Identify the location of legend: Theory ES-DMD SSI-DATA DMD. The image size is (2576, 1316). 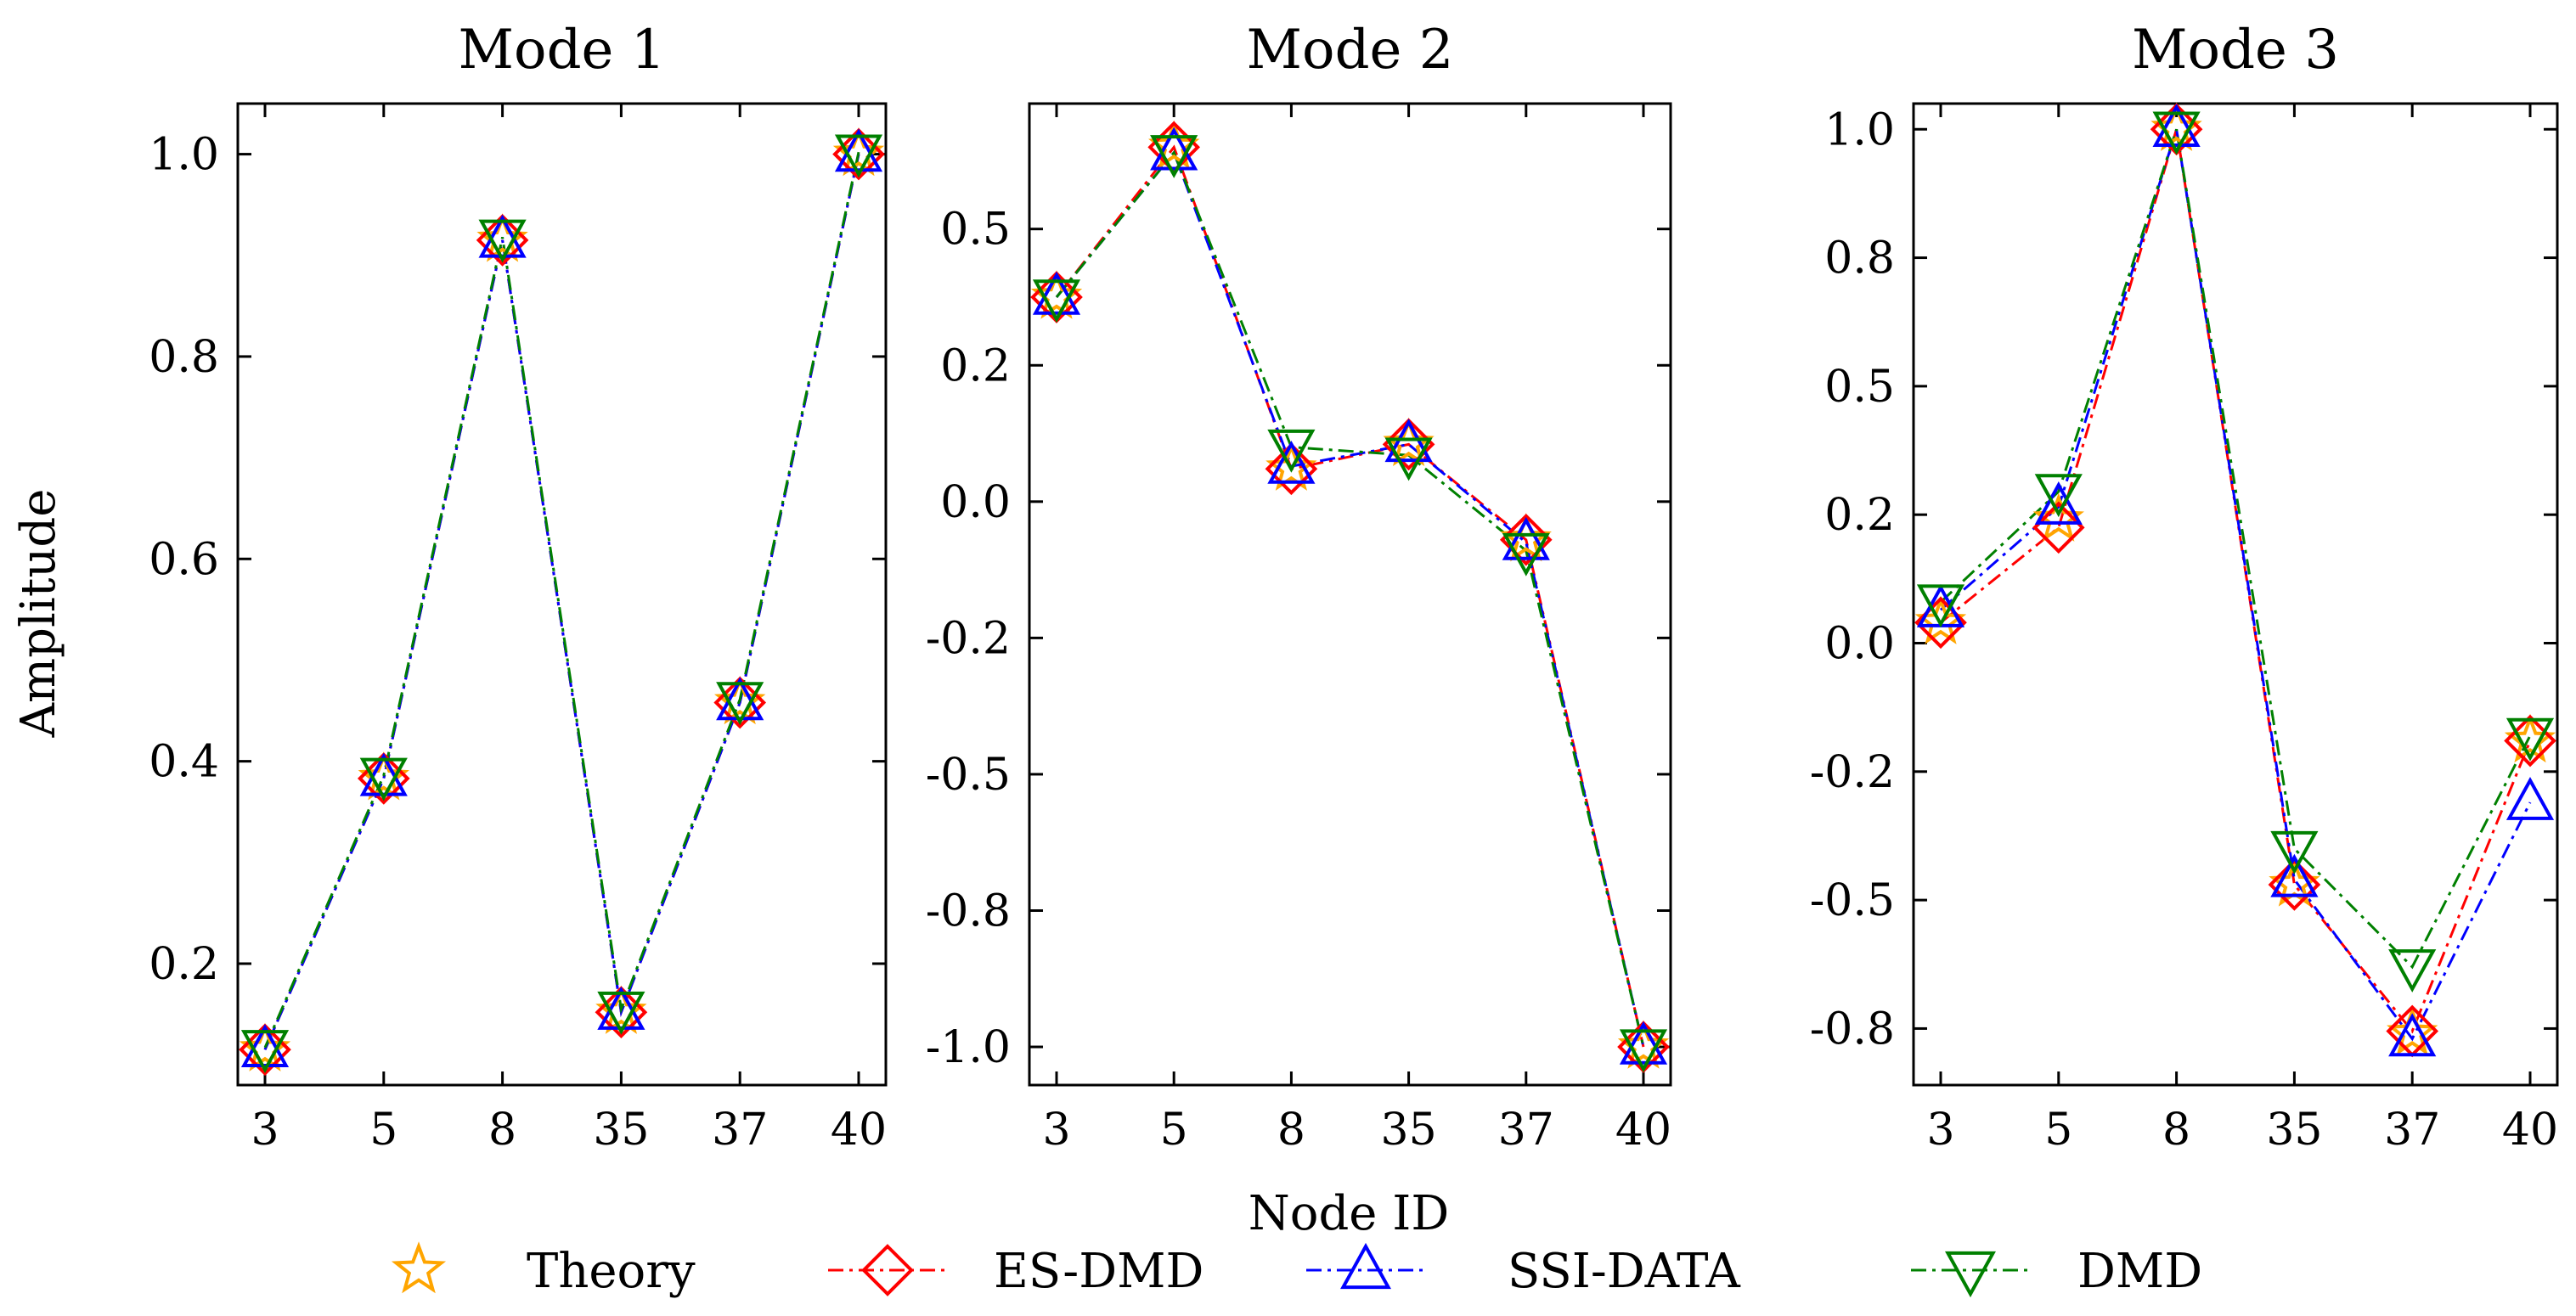
(1296, 1270).